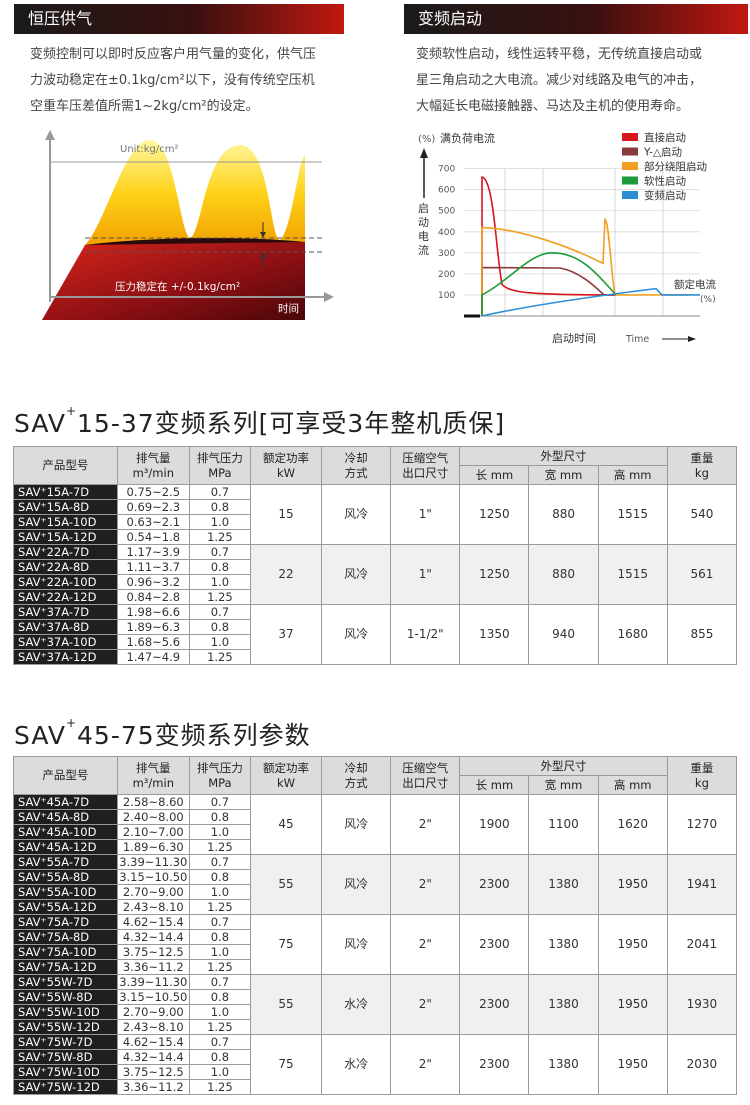 This screenshot has width=750, height=1105. Describe the element at coordinates (375, 892) in the screenshot. I see `table-row: SAV⁺55A-10D 2.70~9.00 1.0` at that location.